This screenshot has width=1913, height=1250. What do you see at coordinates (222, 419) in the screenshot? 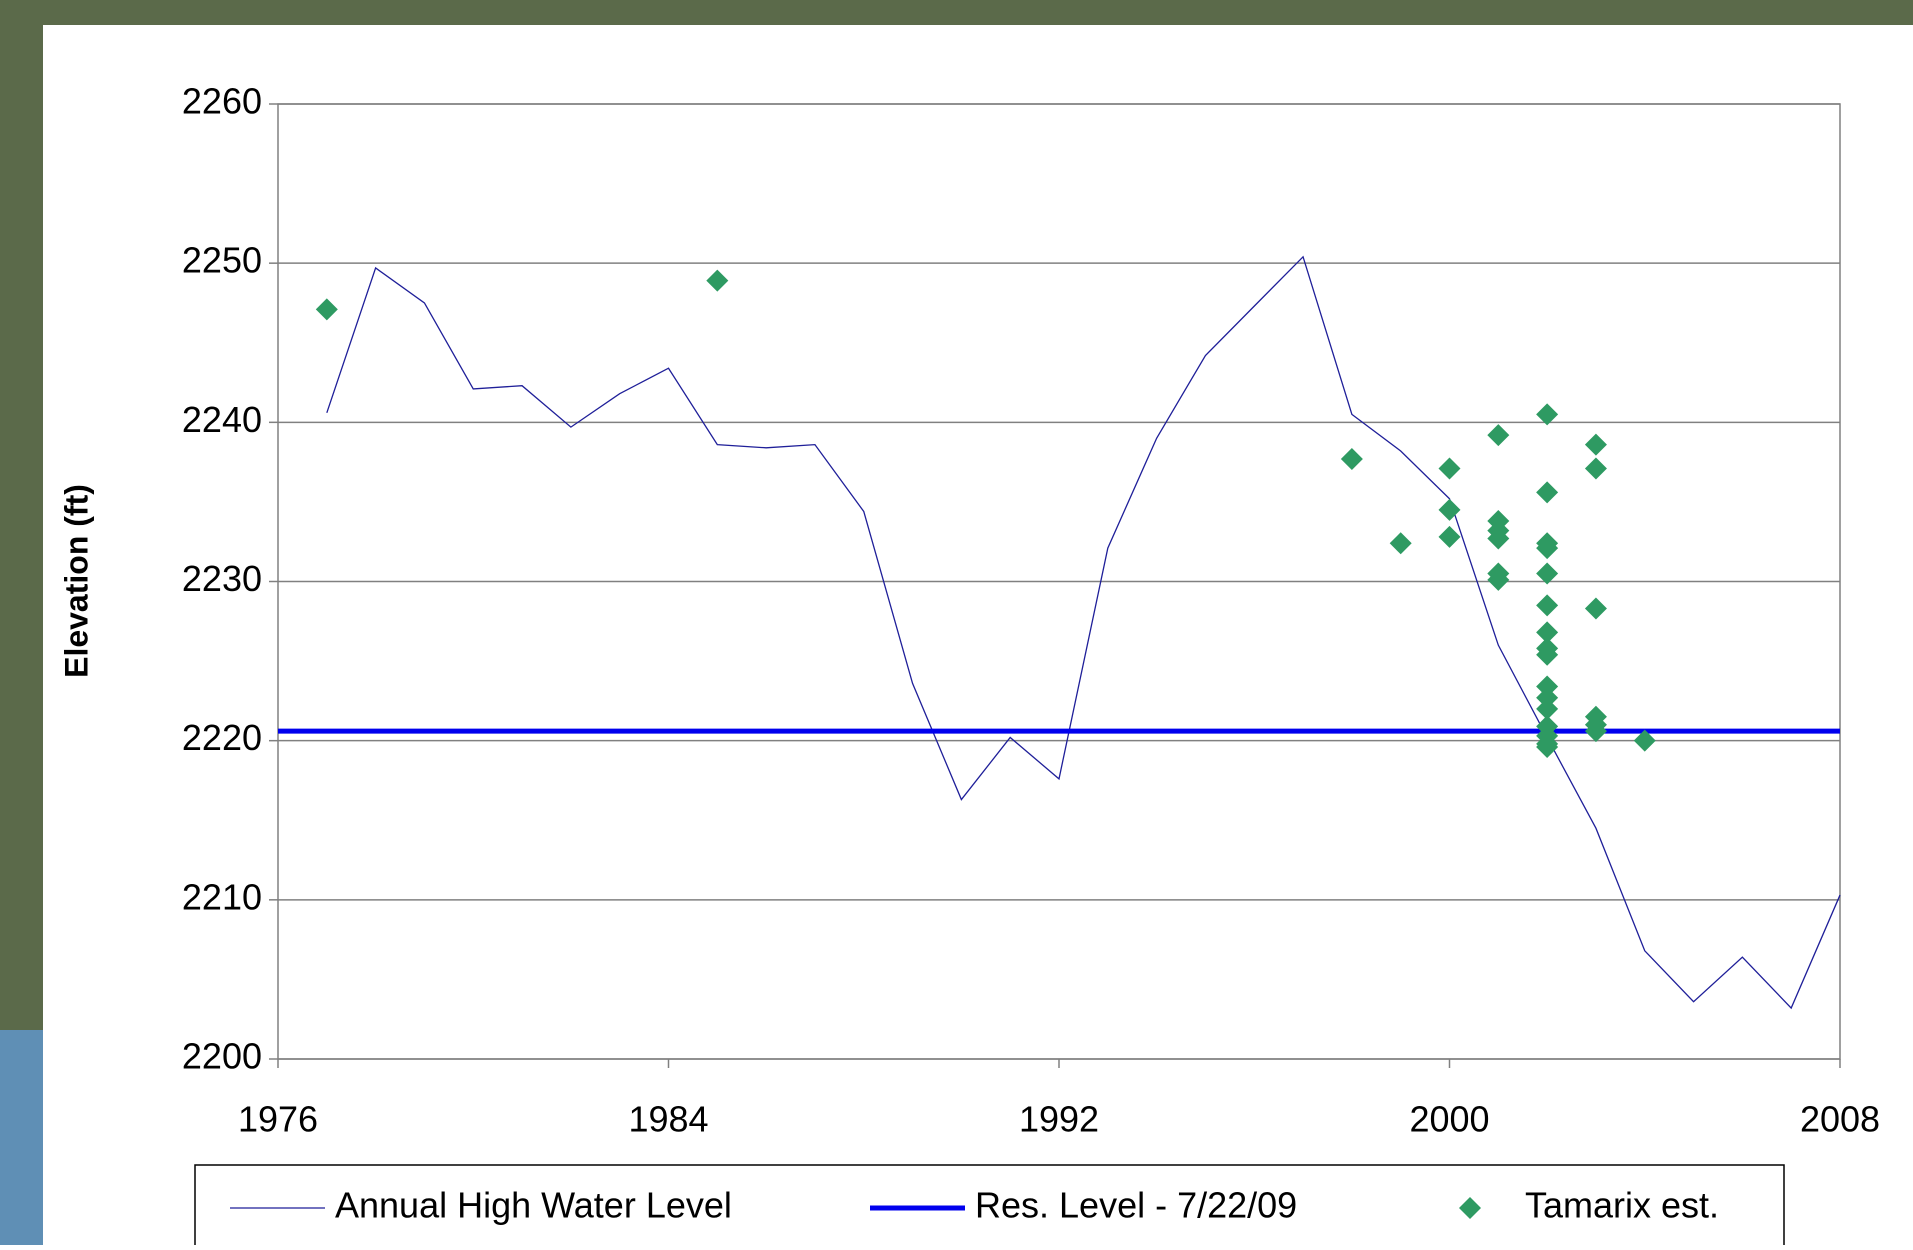
I see `y-tick-label: 2240` at bounding box center [222, 419].